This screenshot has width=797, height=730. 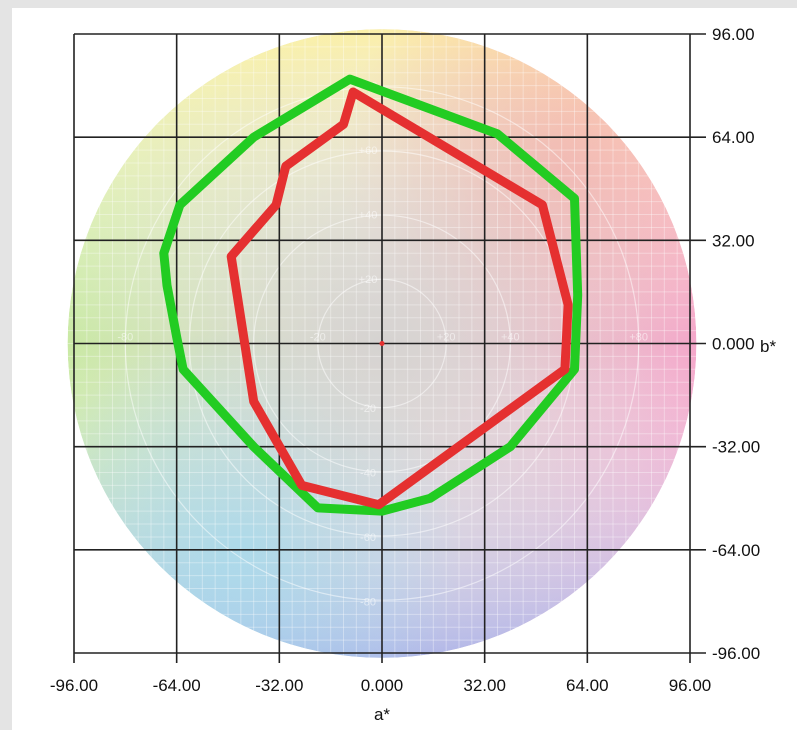 I want to click on top-border, so click(x=398, y=4).